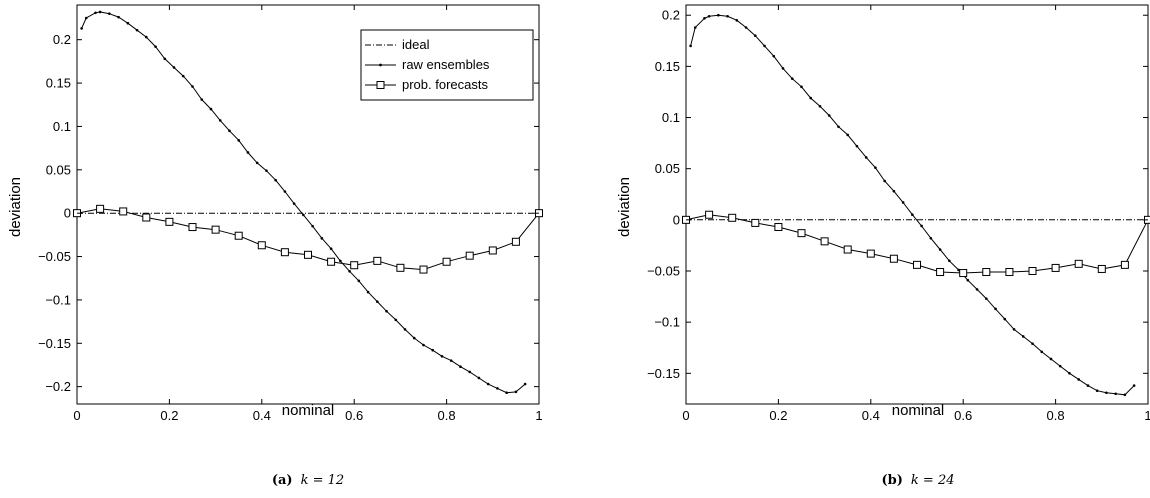 Image resolution: width=1150 pixels, height=498 pixels. What do you see at coordinates (62, 39) in the screenshot?
I see `y-tick-label: 0.2` at bounding box center [62, 39].